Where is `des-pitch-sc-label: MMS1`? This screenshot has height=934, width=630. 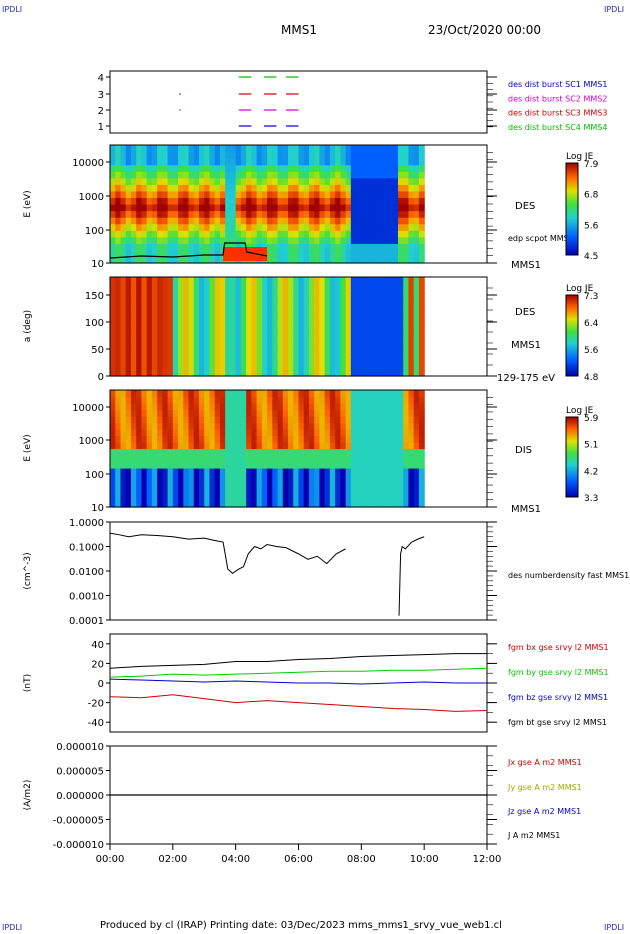
des-pitch-sc-label: MMS1 is located at coordinates (526, 345).